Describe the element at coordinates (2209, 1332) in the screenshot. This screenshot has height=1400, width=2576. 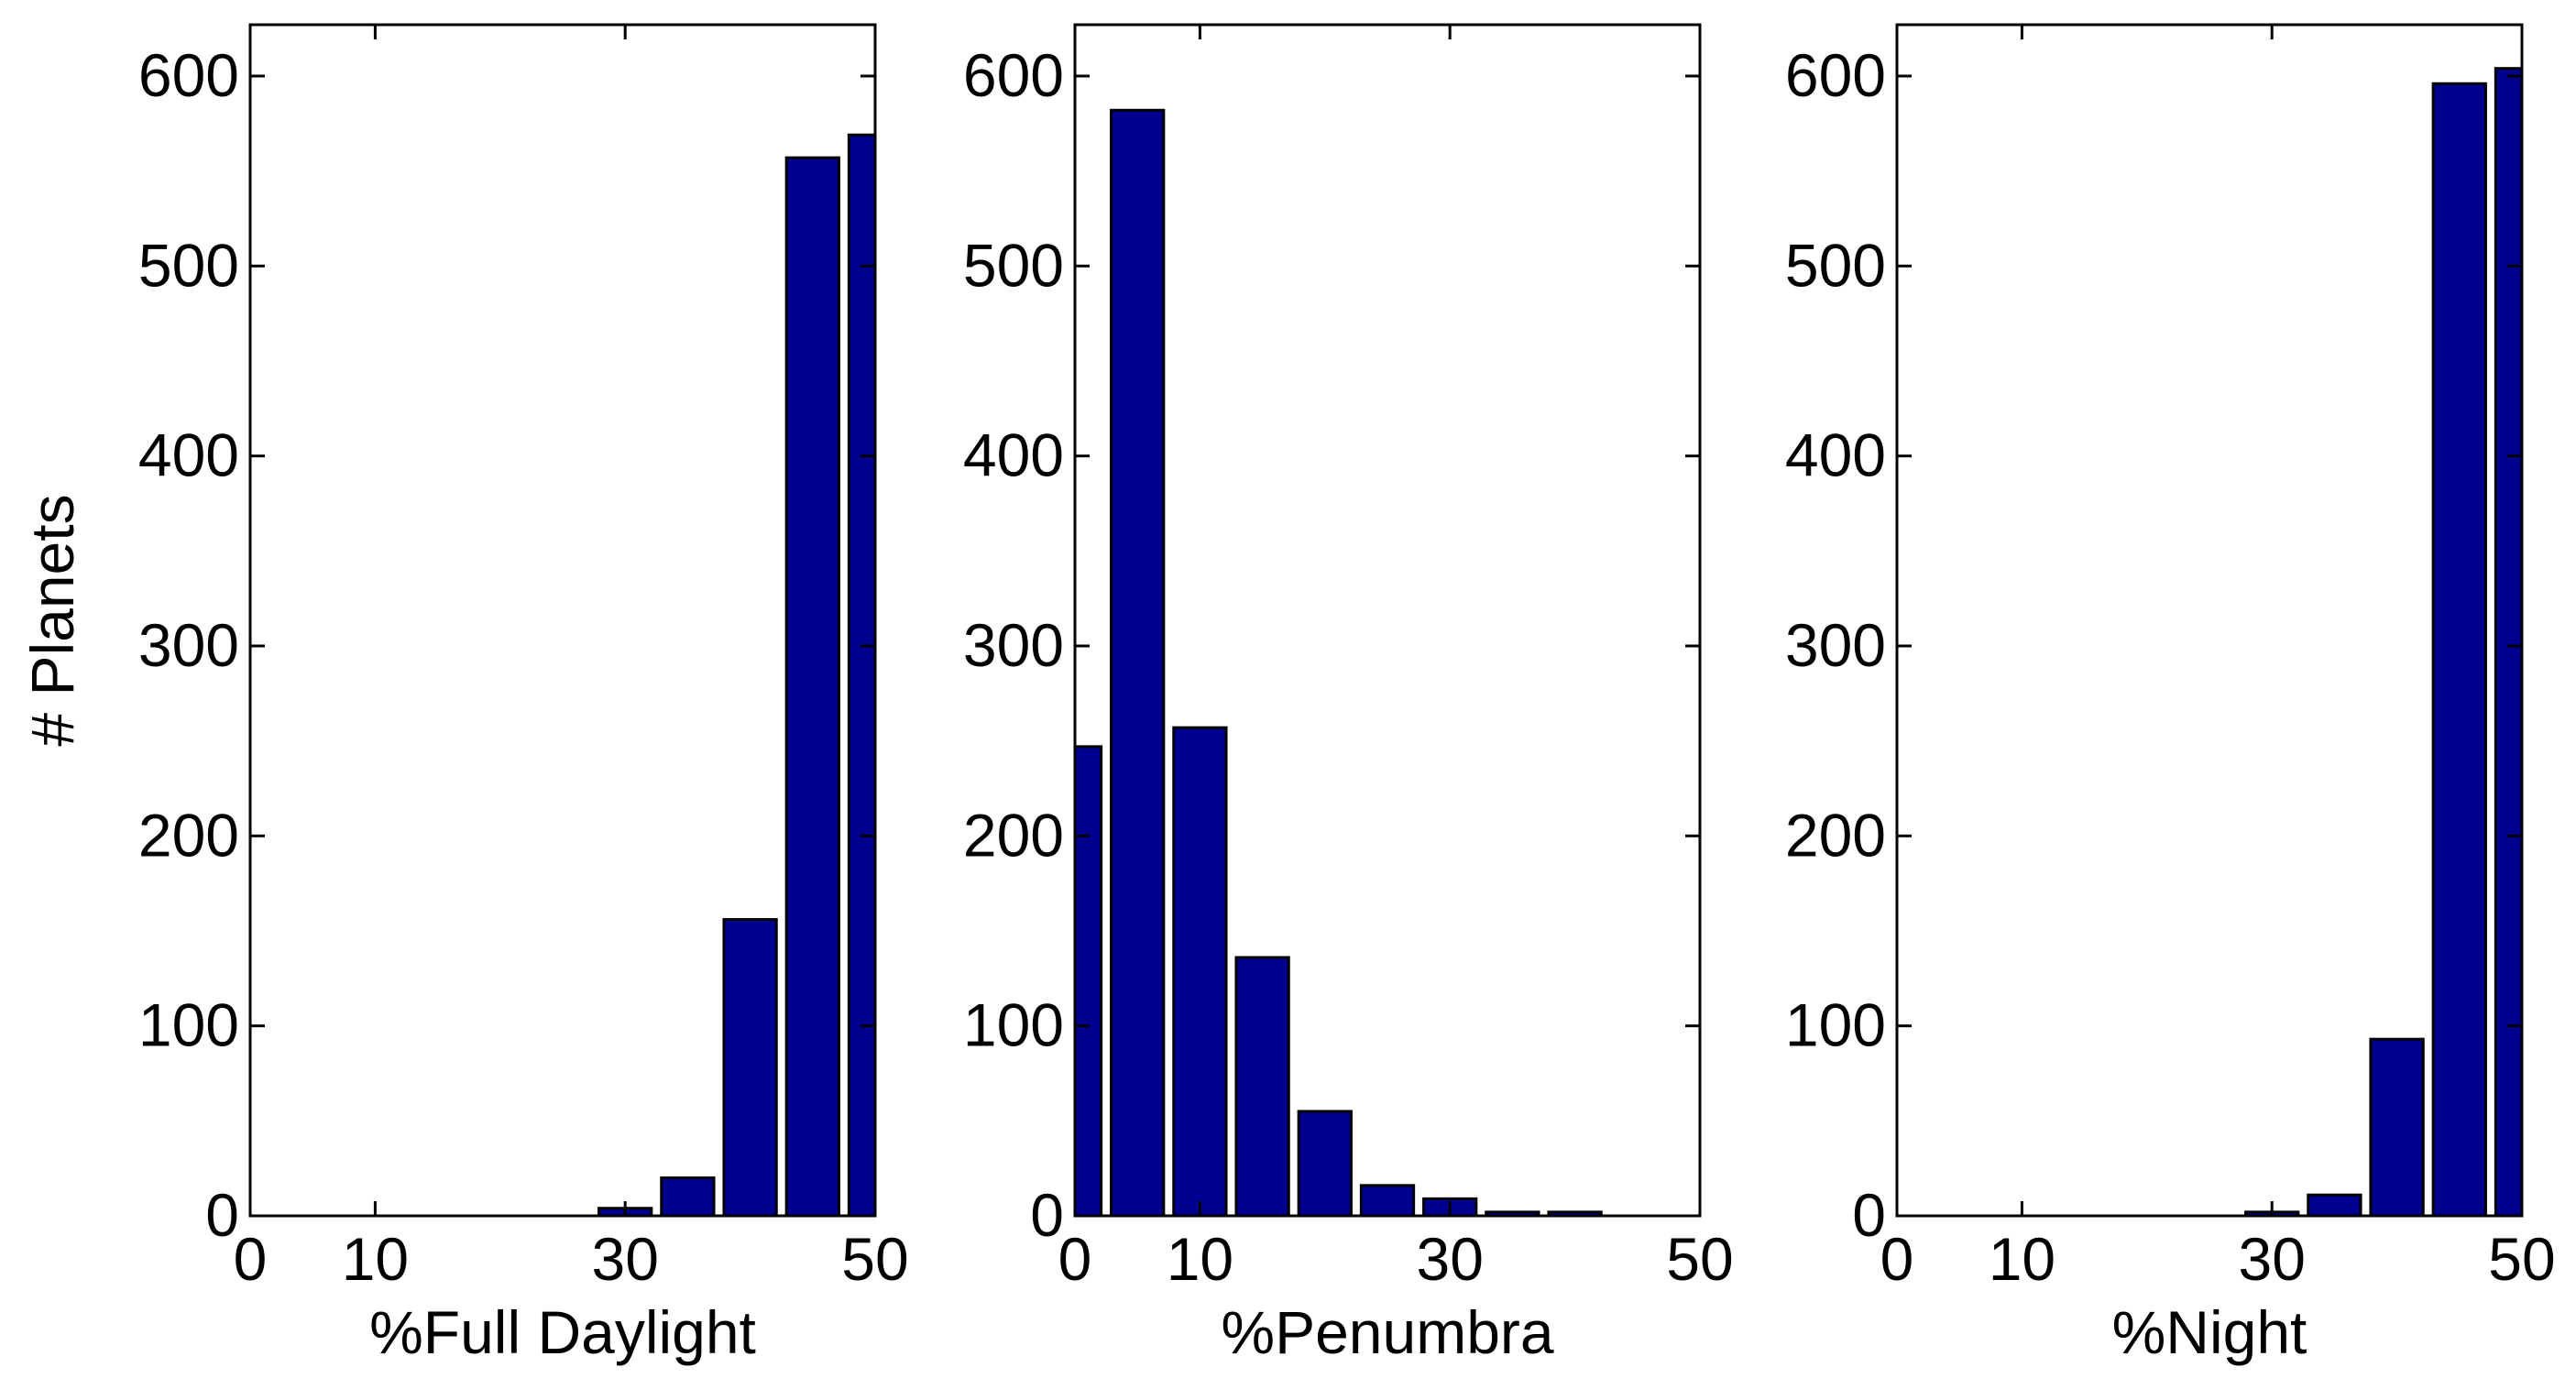
I see `x-axis-label: %Night` at that location.